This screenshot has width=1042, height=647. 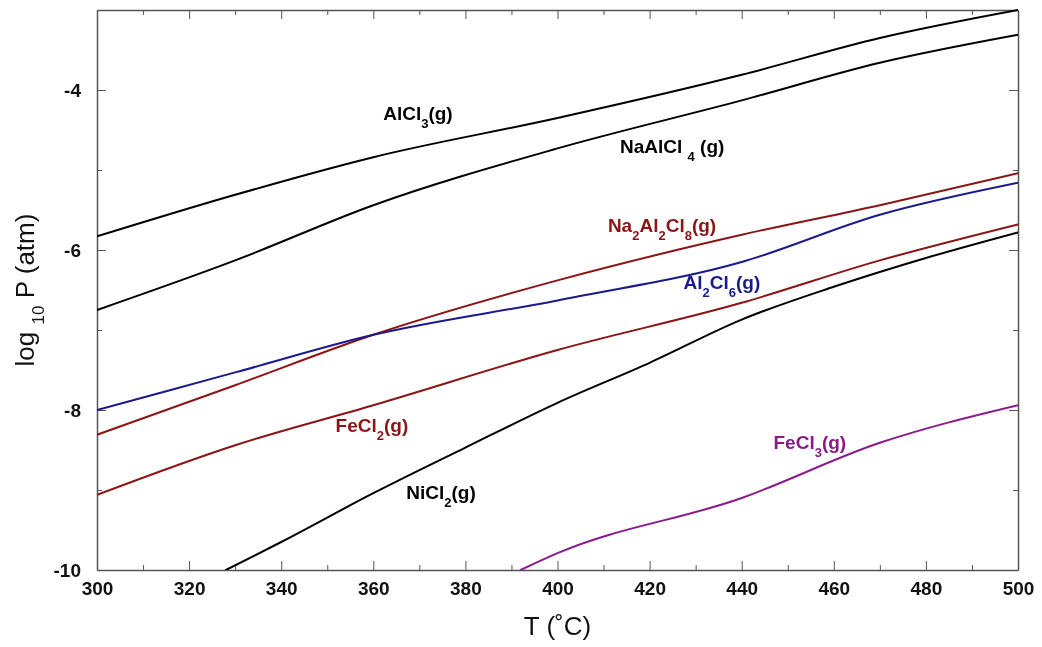 What do you see at coordinates (281, 589) in the screenshot?
I see `x-tick-label: 340` at bounding box center [281, 589].